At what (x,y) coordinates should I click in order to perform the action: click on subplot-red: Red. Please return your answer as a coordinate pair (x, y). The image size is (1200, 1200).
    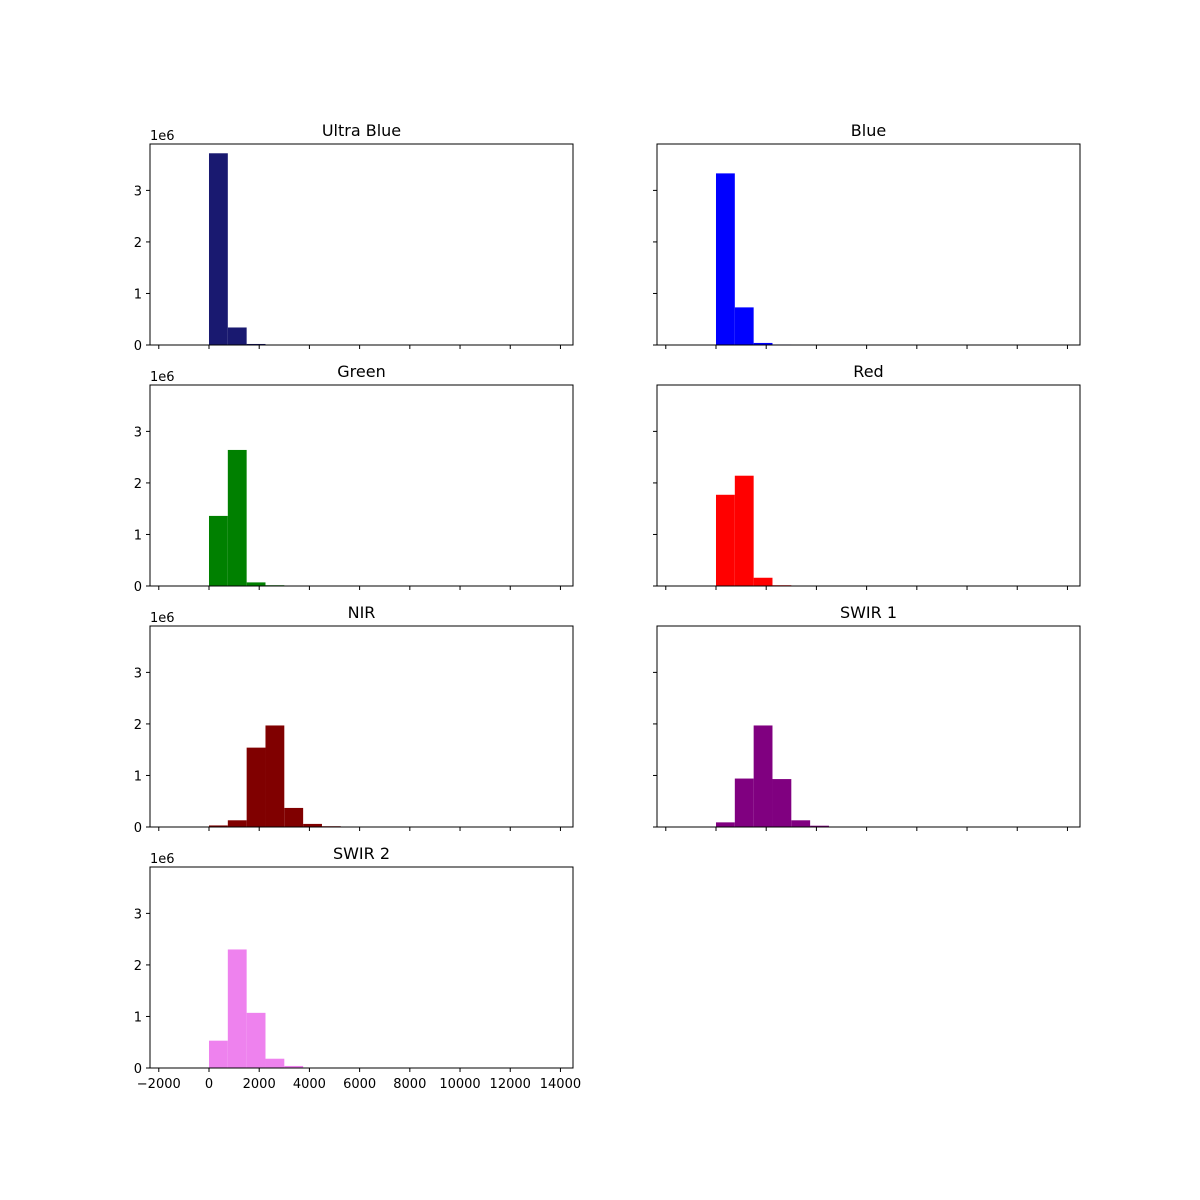
    Looking at the image, I should click on (867, 476).